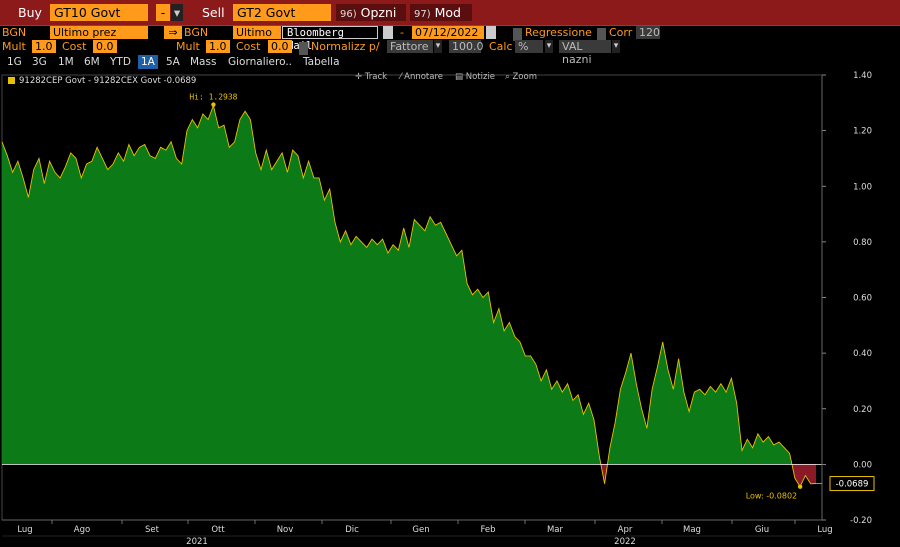 The image size is (900, 547). Describe the element at coordinates (625, 542) in the screenshot. I see `year-label: 2022` at that location.